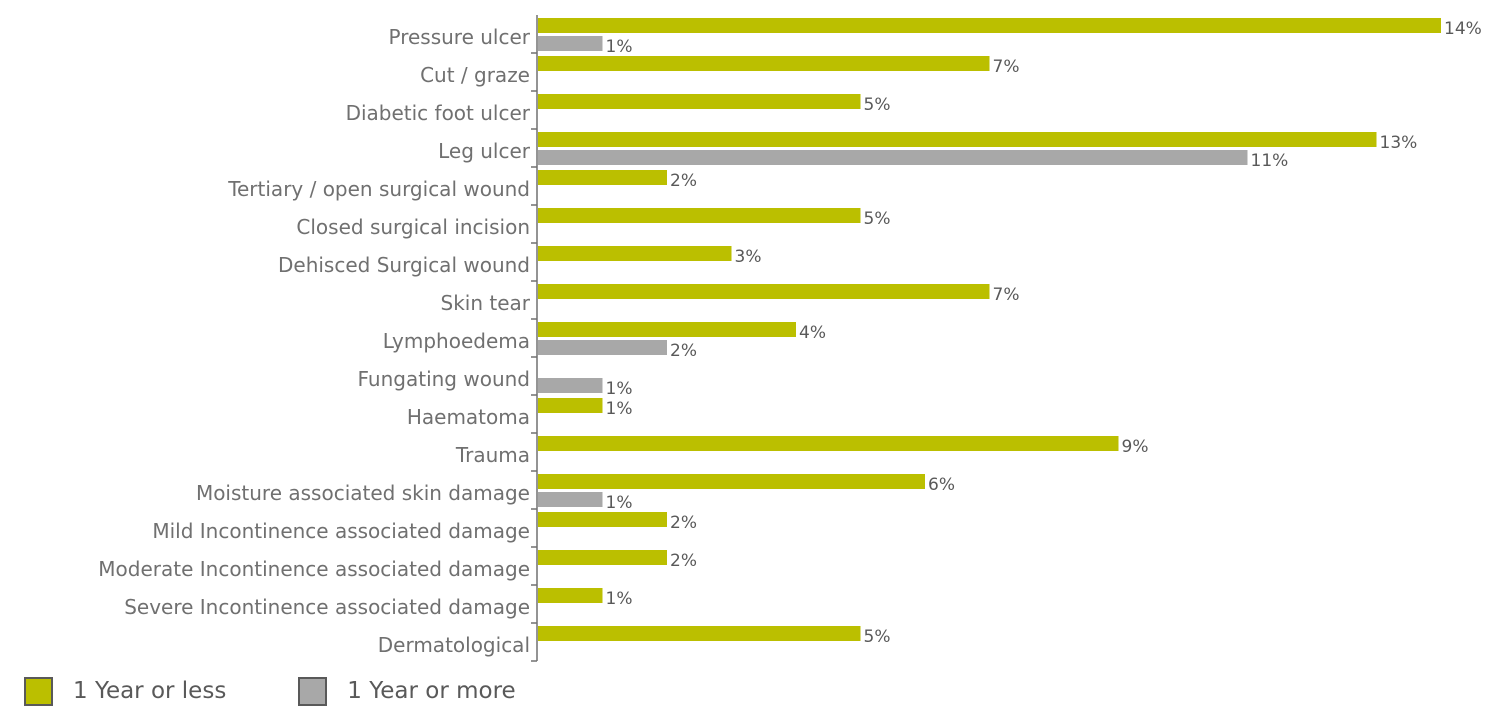 The image size is (1494, 710). I want to click on legend-item-series-2: 1 Year or more, so click(395, 691).